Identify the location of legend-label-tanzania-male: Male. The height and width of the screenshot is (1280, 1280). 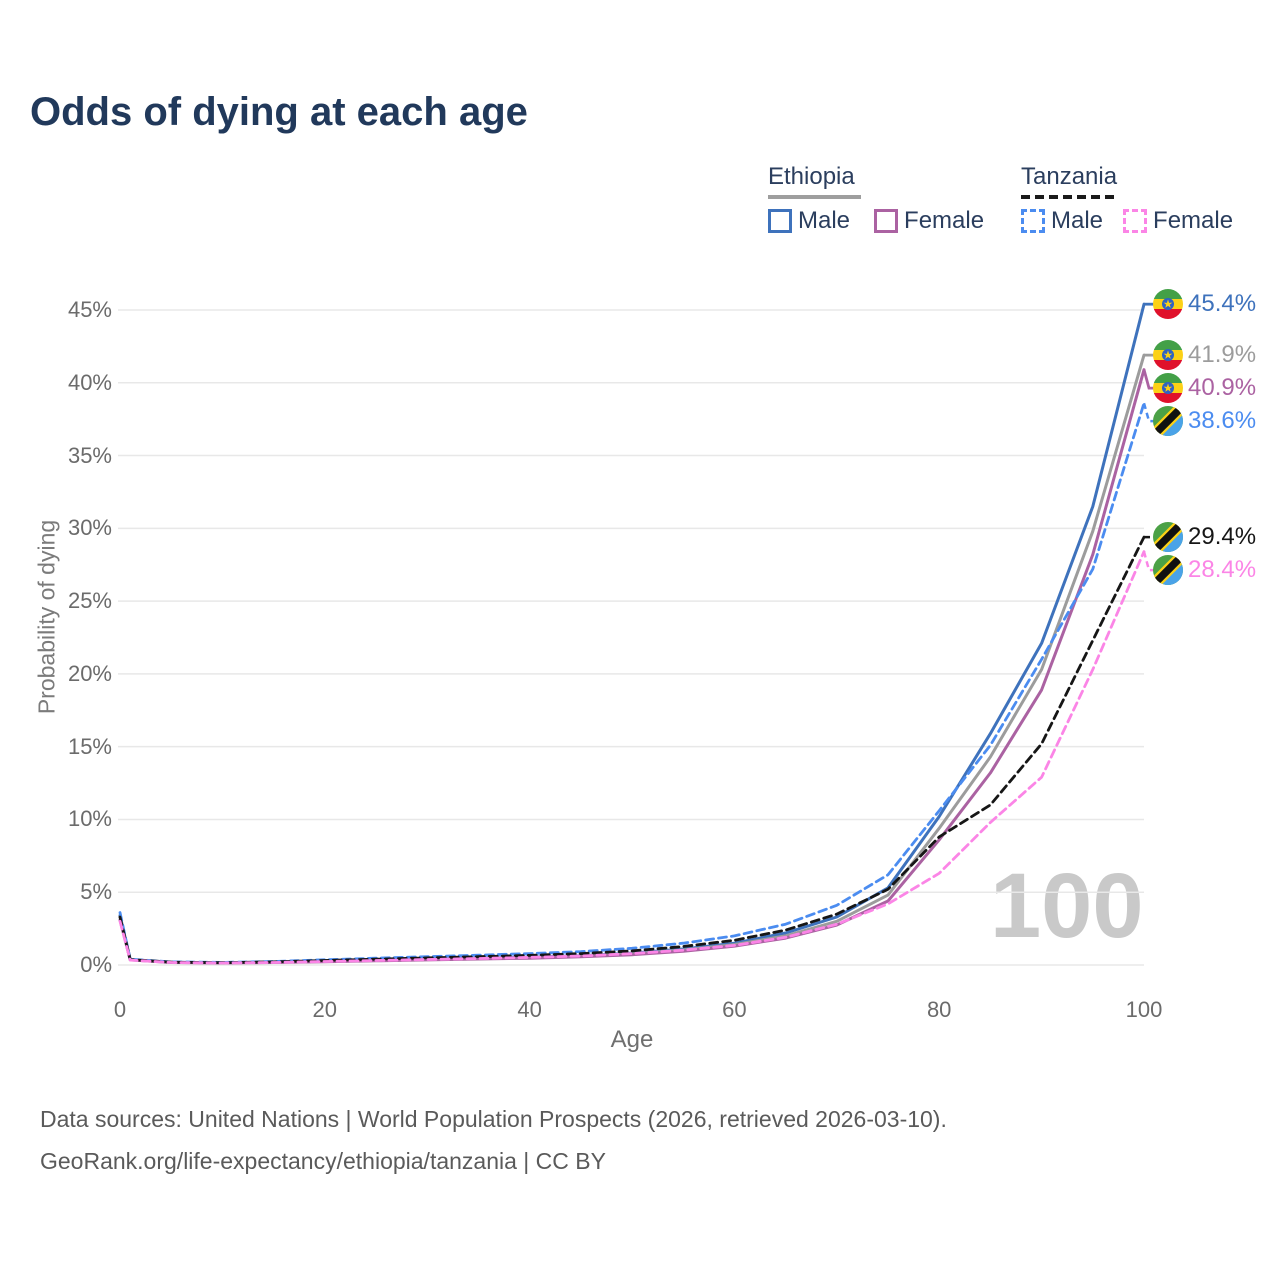
(1077, 220).